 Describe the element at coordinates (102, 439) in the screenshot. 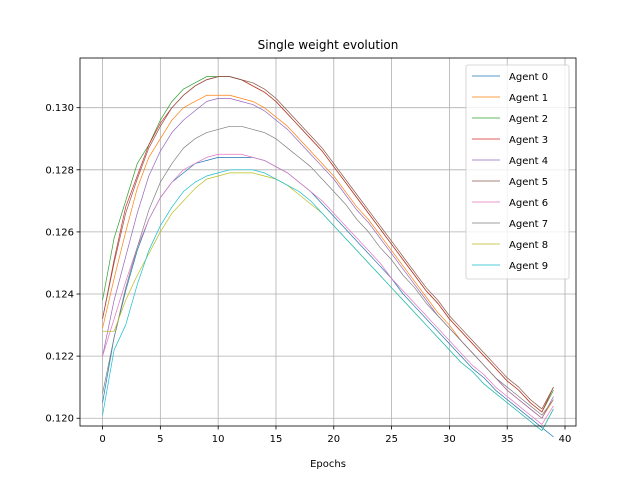

I see `x-tick-label: 0` at that location.